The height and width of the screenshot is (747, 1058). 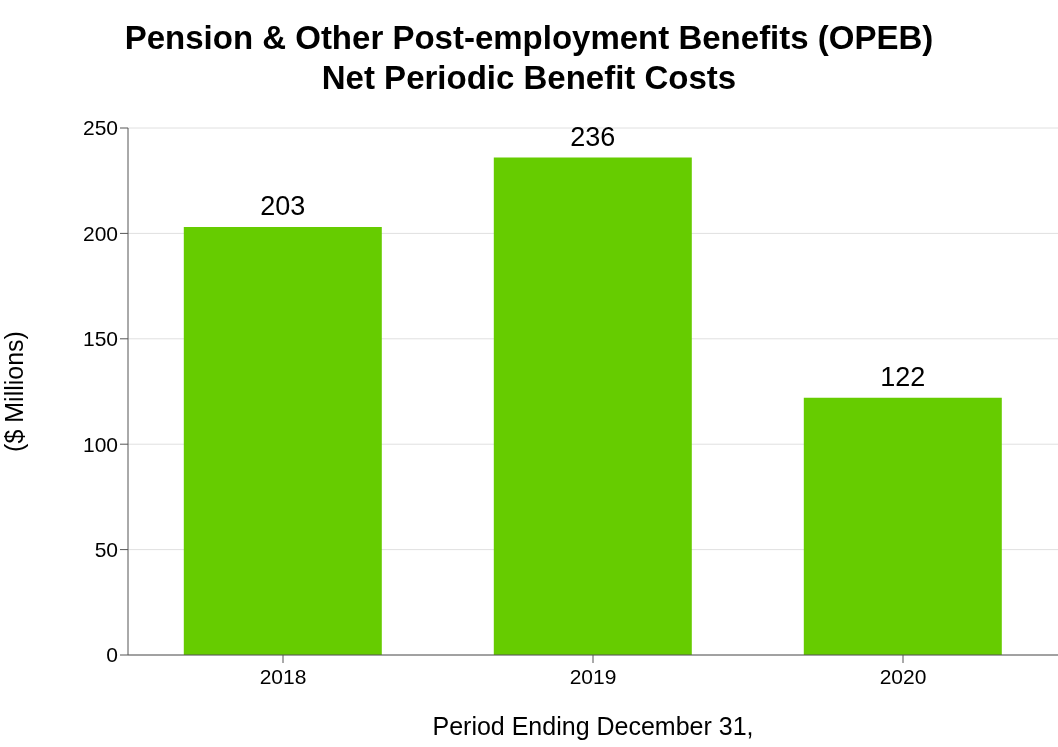 What do you see at coordinates (903, 376) in the screenshot?
I see `data-label: 122` at bounding box center [903, 376].